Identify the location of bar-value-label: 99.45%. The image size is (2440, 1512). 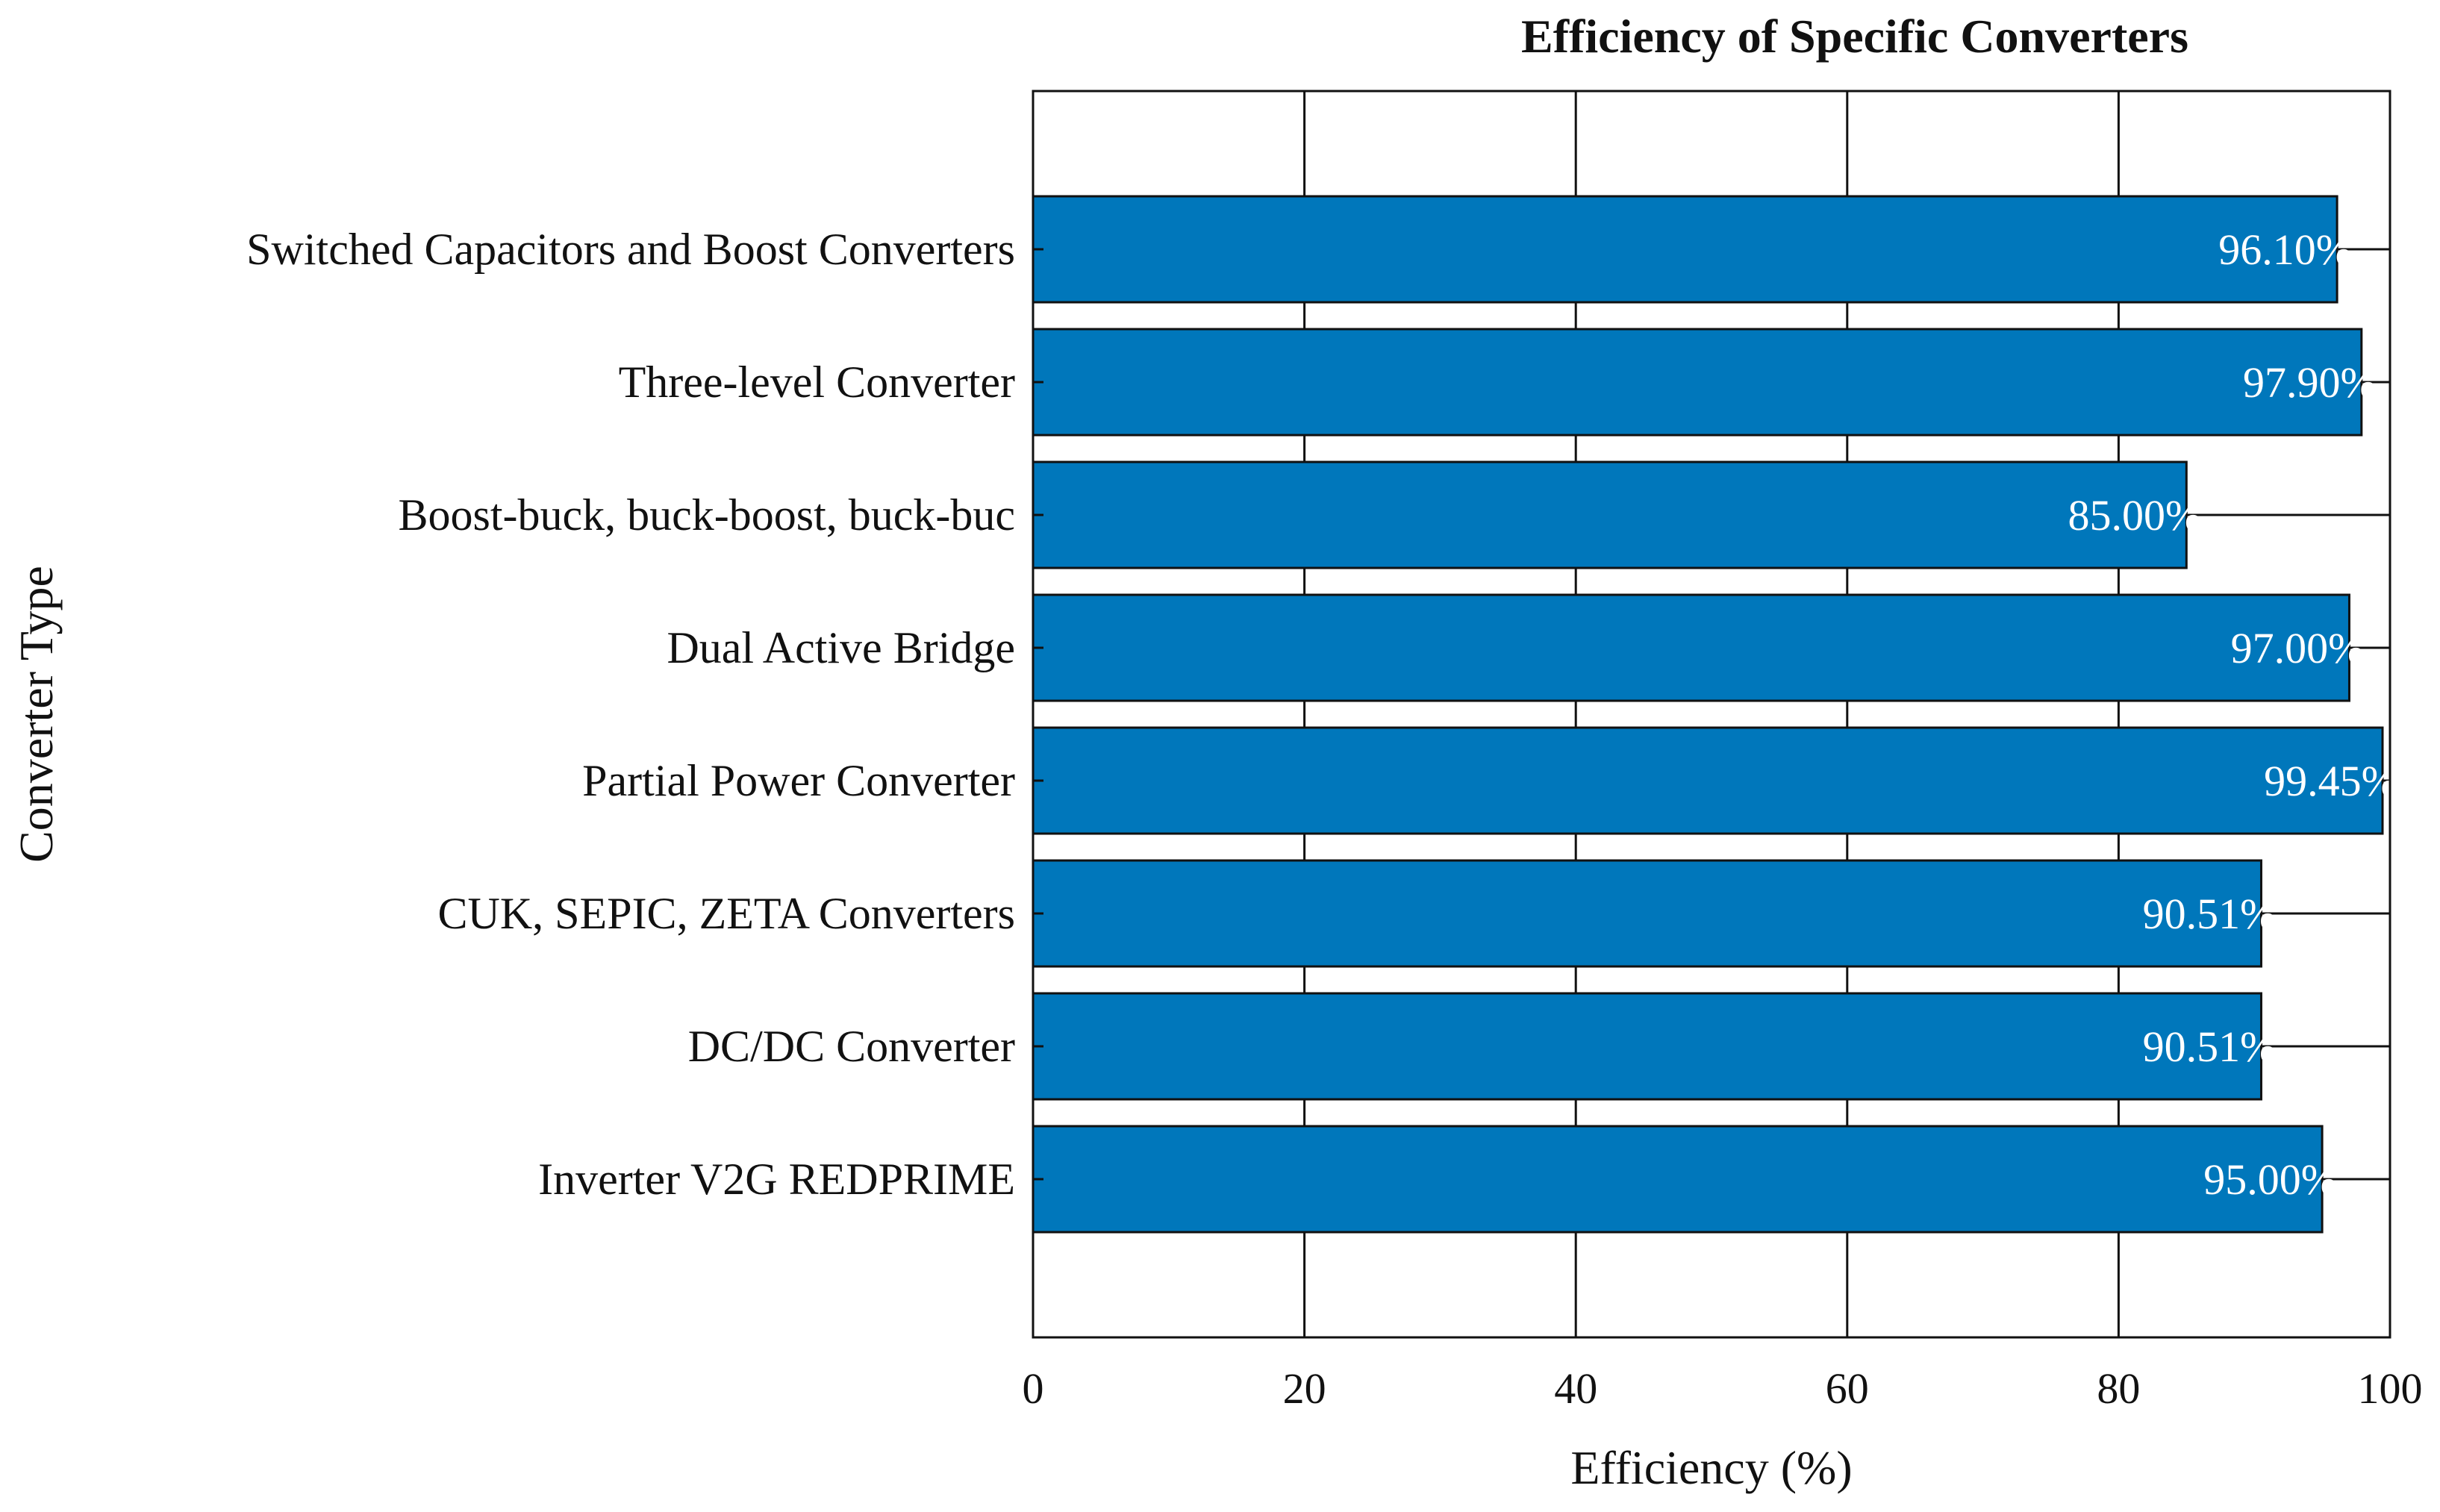
(2330, 781).